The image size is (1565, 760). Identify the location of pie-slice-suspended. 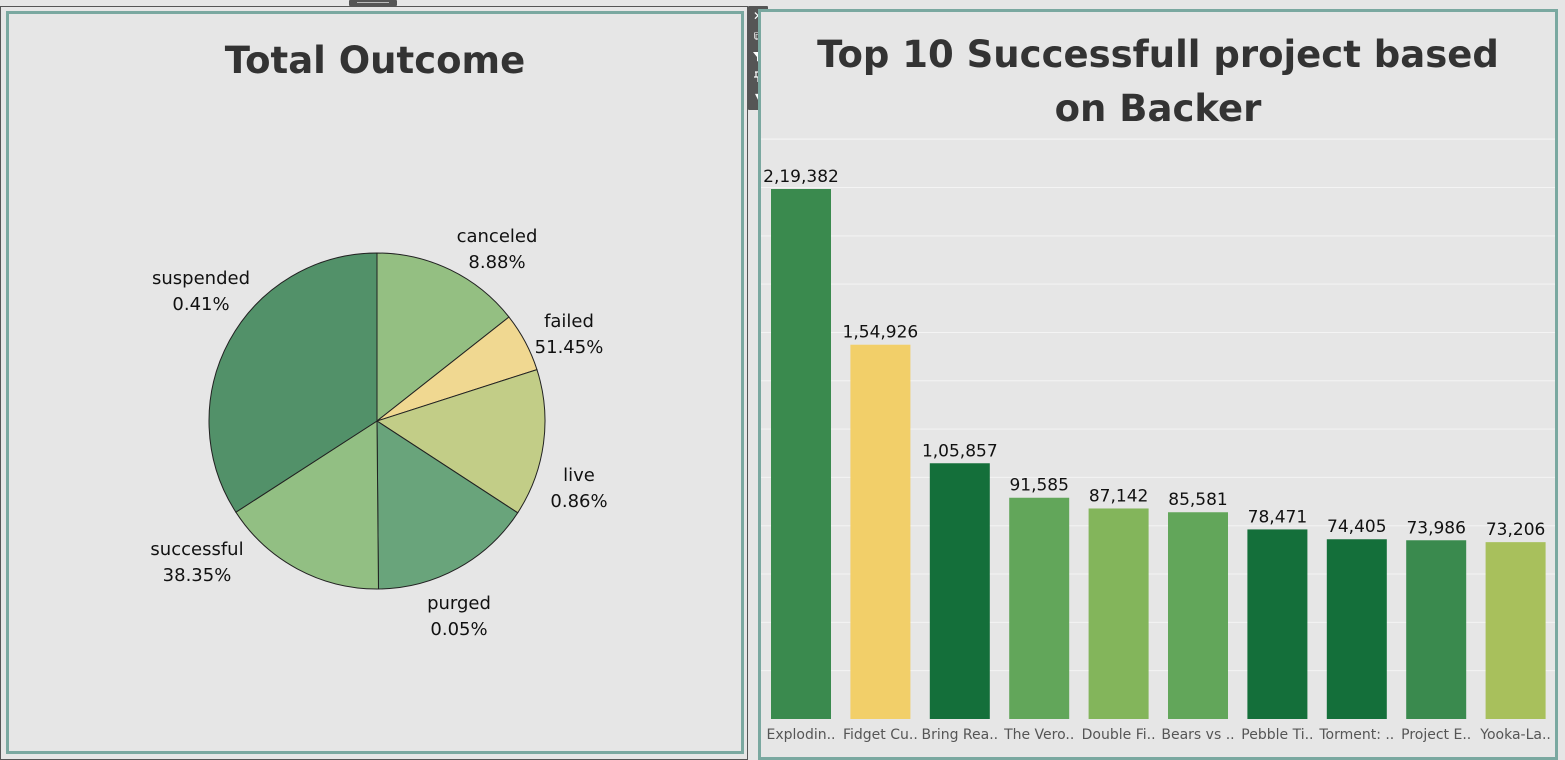
(293, 382).